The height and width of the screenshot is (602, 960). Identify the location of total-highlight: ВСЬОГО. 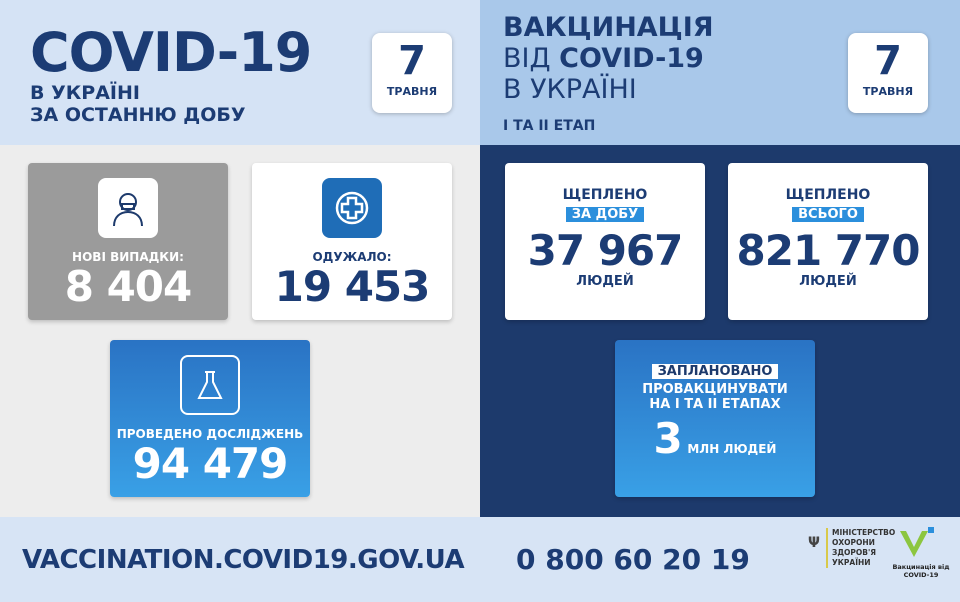
(828, 214).